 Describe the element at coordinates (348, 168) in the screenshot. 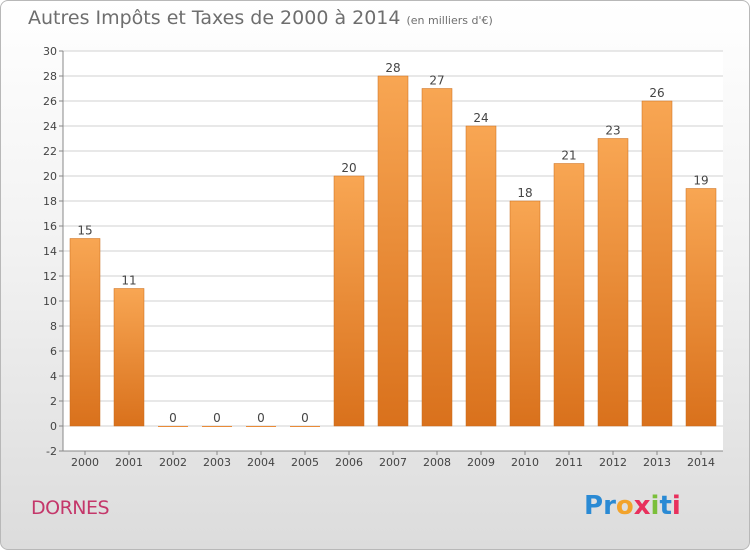

I see `data-label: 20` at that location.